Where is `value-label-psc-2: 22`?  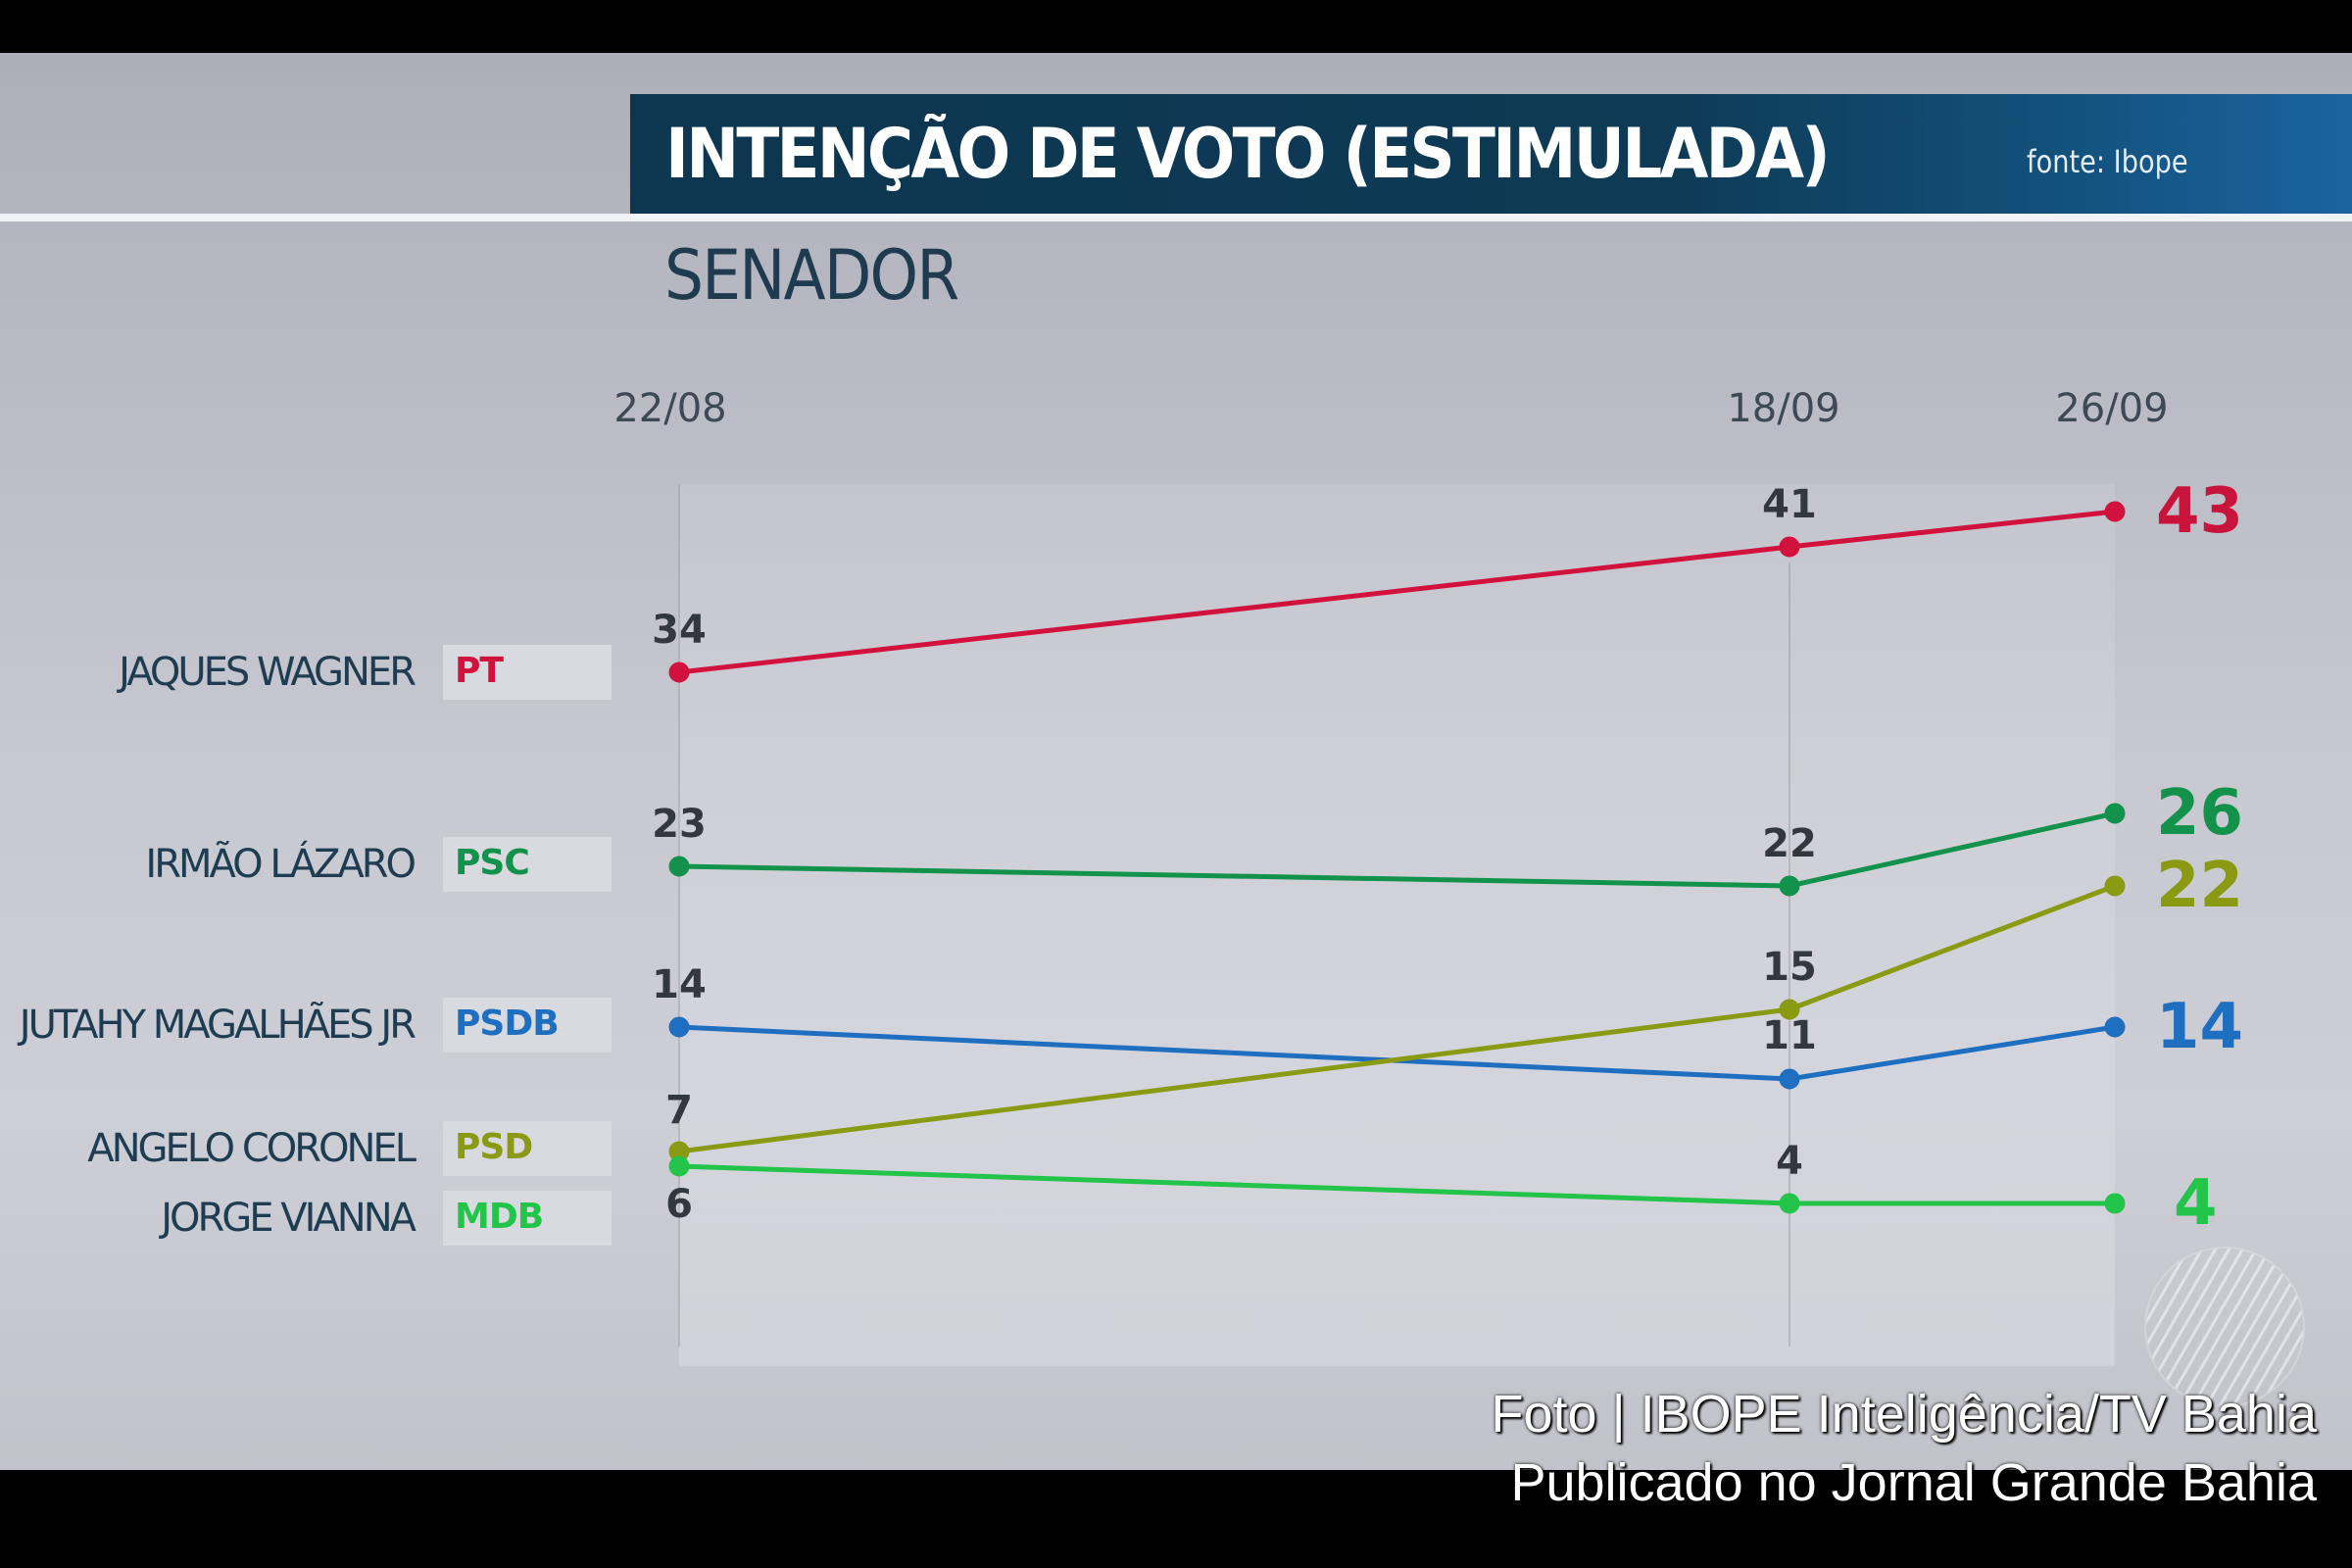
value-label-psc-2: 22 is located at coordinates (1789, 843).